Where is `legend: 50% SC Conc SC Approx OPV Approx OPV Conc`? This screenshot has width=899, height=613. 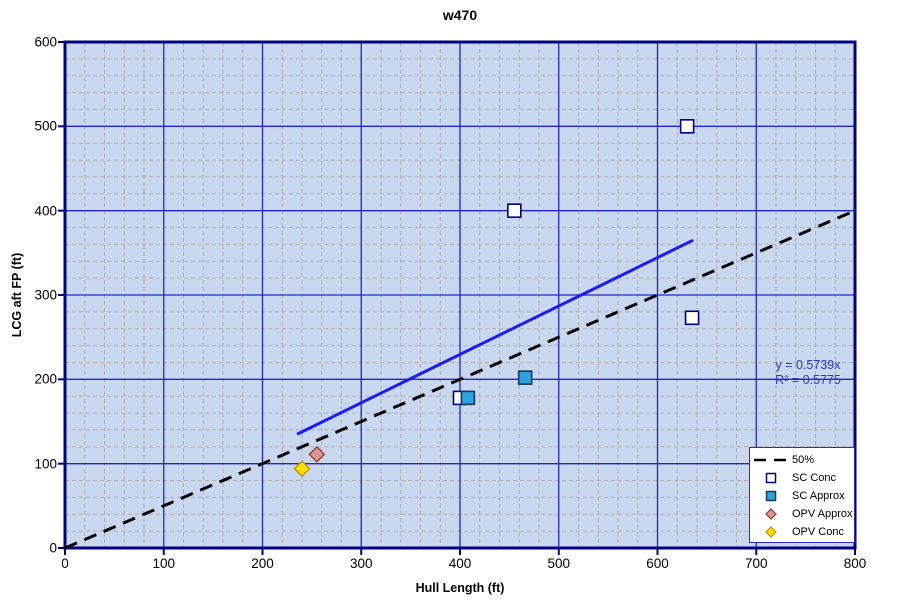 legend: 50% SC Conc SC Approx OPV Approx OPV Conc is located at coordinates (802, 495).